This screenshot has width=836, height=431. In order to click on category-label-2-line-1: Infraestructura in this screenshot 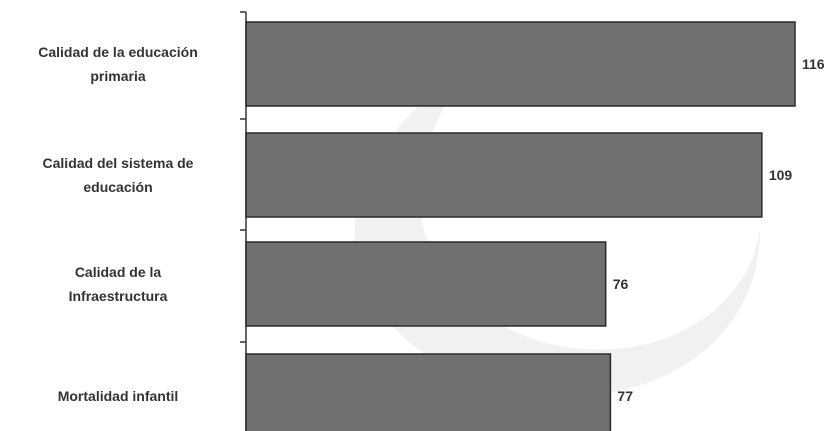, I will do `click(118, 296)`.